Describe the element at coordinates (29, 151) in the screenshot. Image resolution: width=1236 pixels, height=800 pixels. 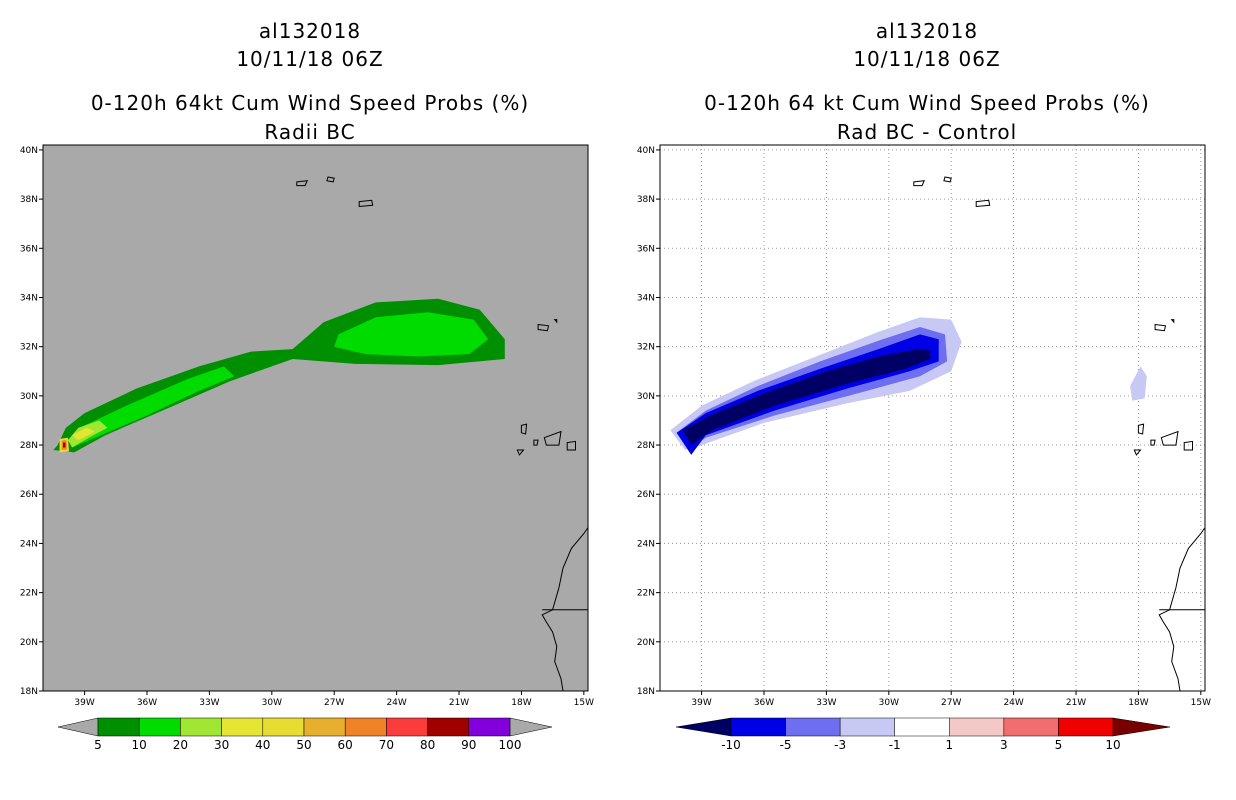
I see `y-tick-label: 40N` at that location.